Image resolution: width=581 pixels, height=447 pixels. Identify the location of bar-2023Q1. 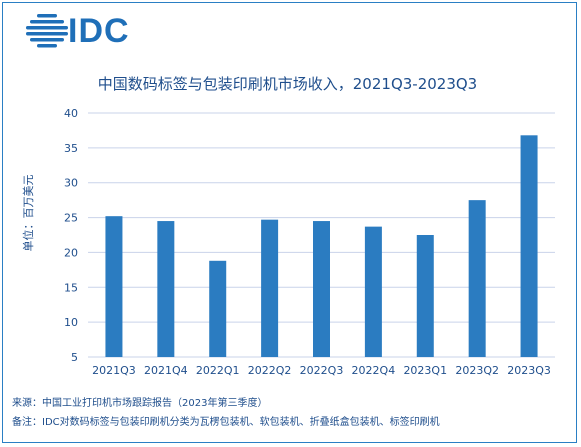
(425, 296).